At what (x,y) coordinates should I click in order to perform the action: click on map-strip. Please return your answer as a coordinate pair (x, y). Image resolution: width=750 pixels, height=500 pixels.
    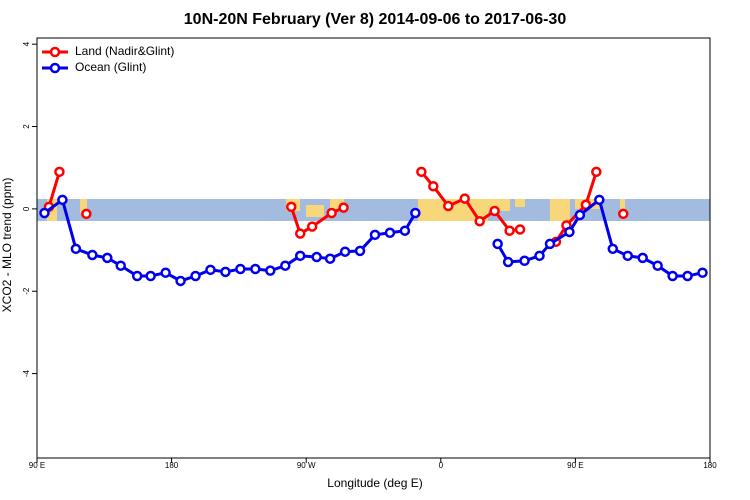
    Looking at the image, I should click on (373, 210).